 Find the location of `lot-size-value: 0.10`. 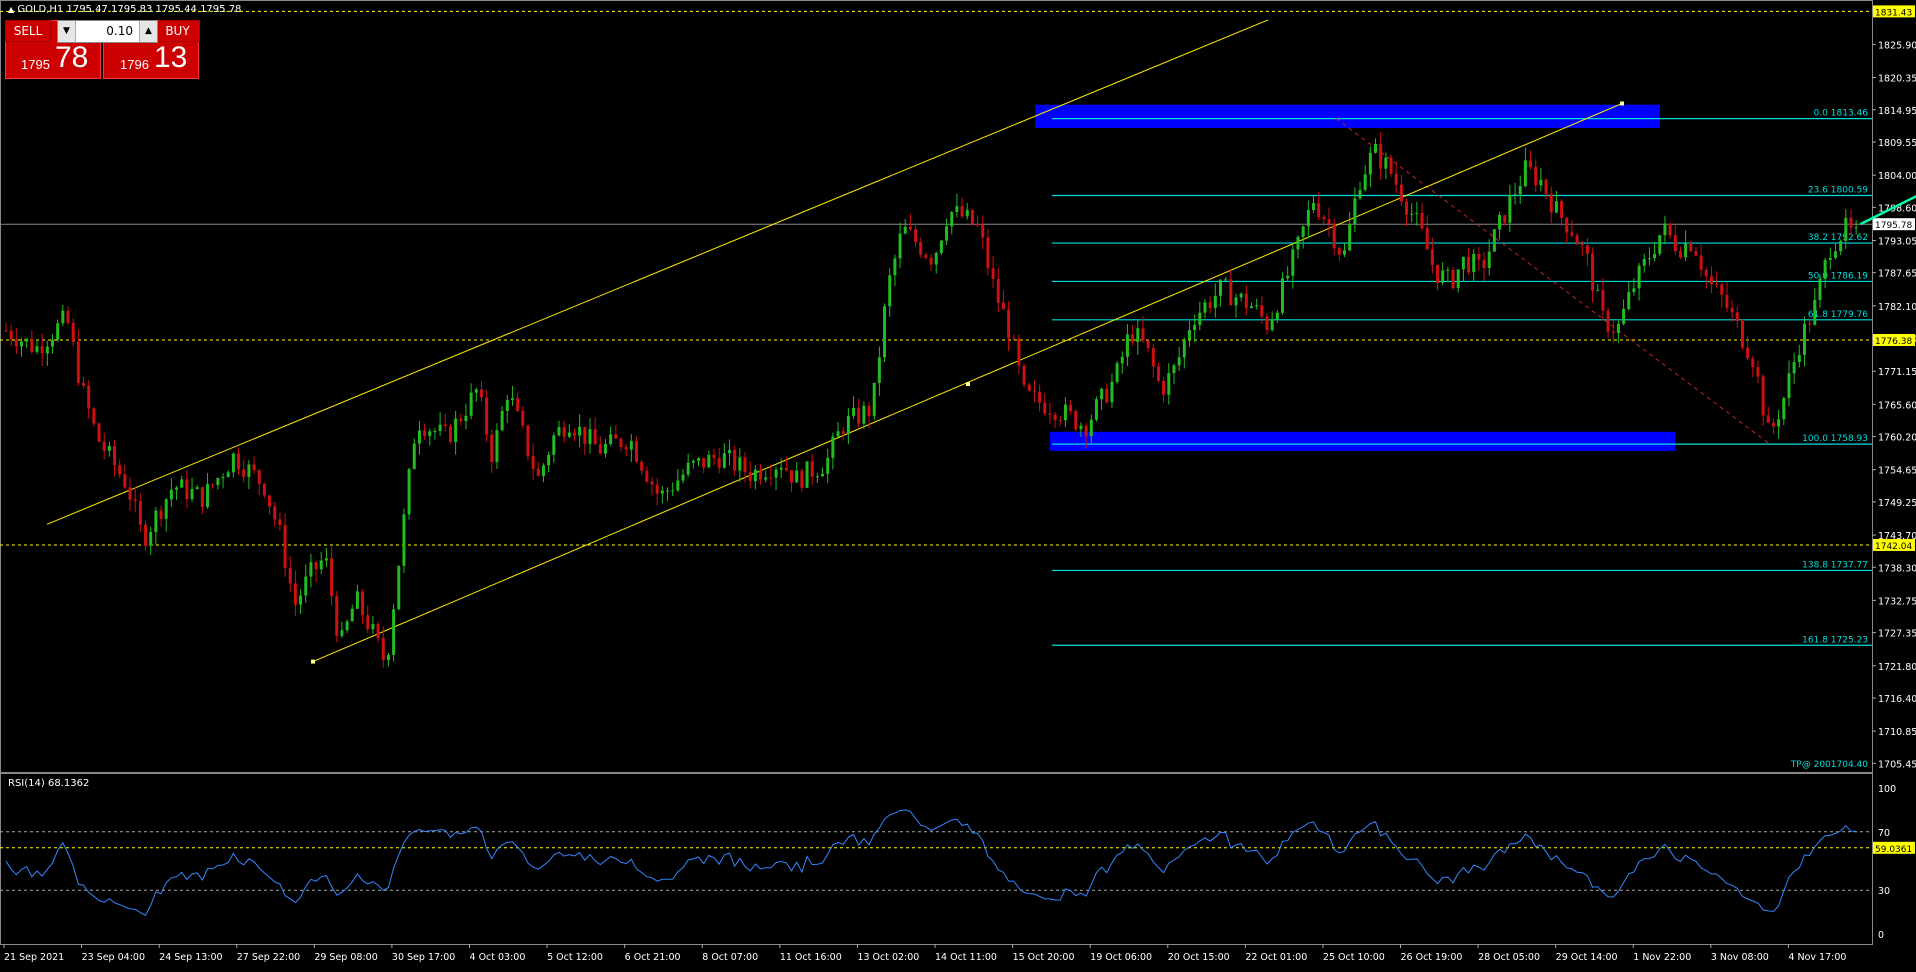

lot-size-value: 0.10 is located at coordinates (119, 31).